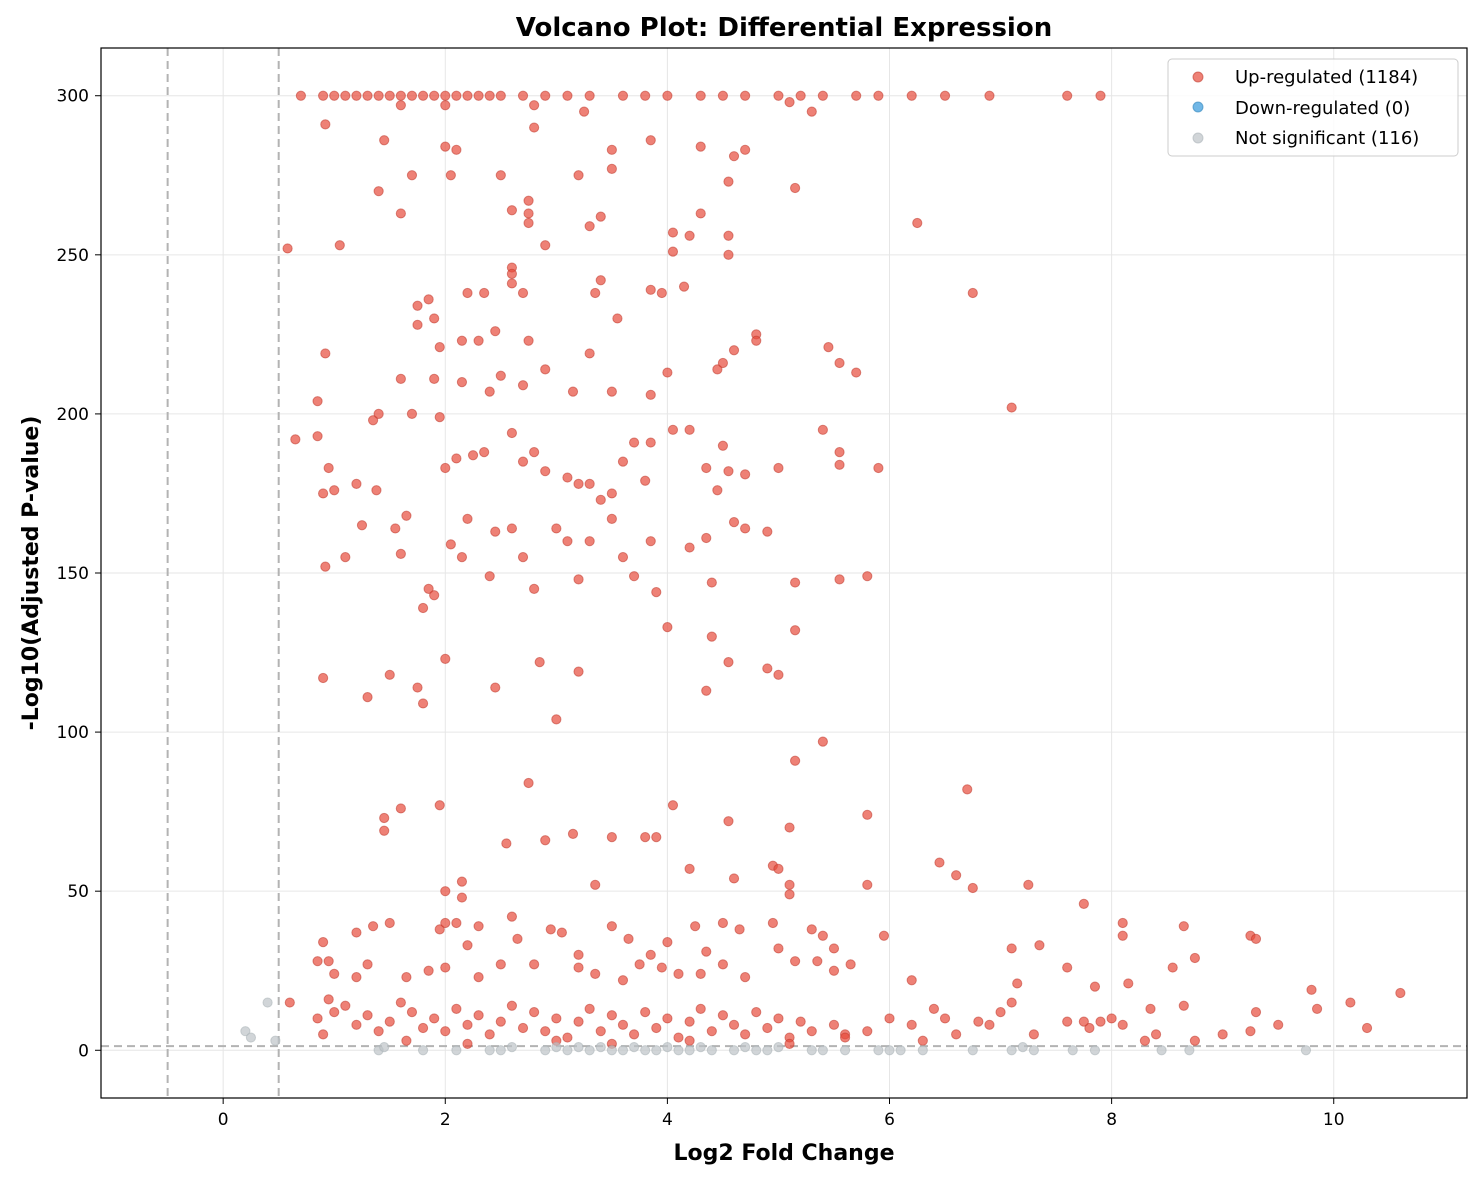 This screenshot has height=1180, width=1482. I want to click on y-axis-ticks: 0 50 100 150 200 250 300, so click(79, 574).